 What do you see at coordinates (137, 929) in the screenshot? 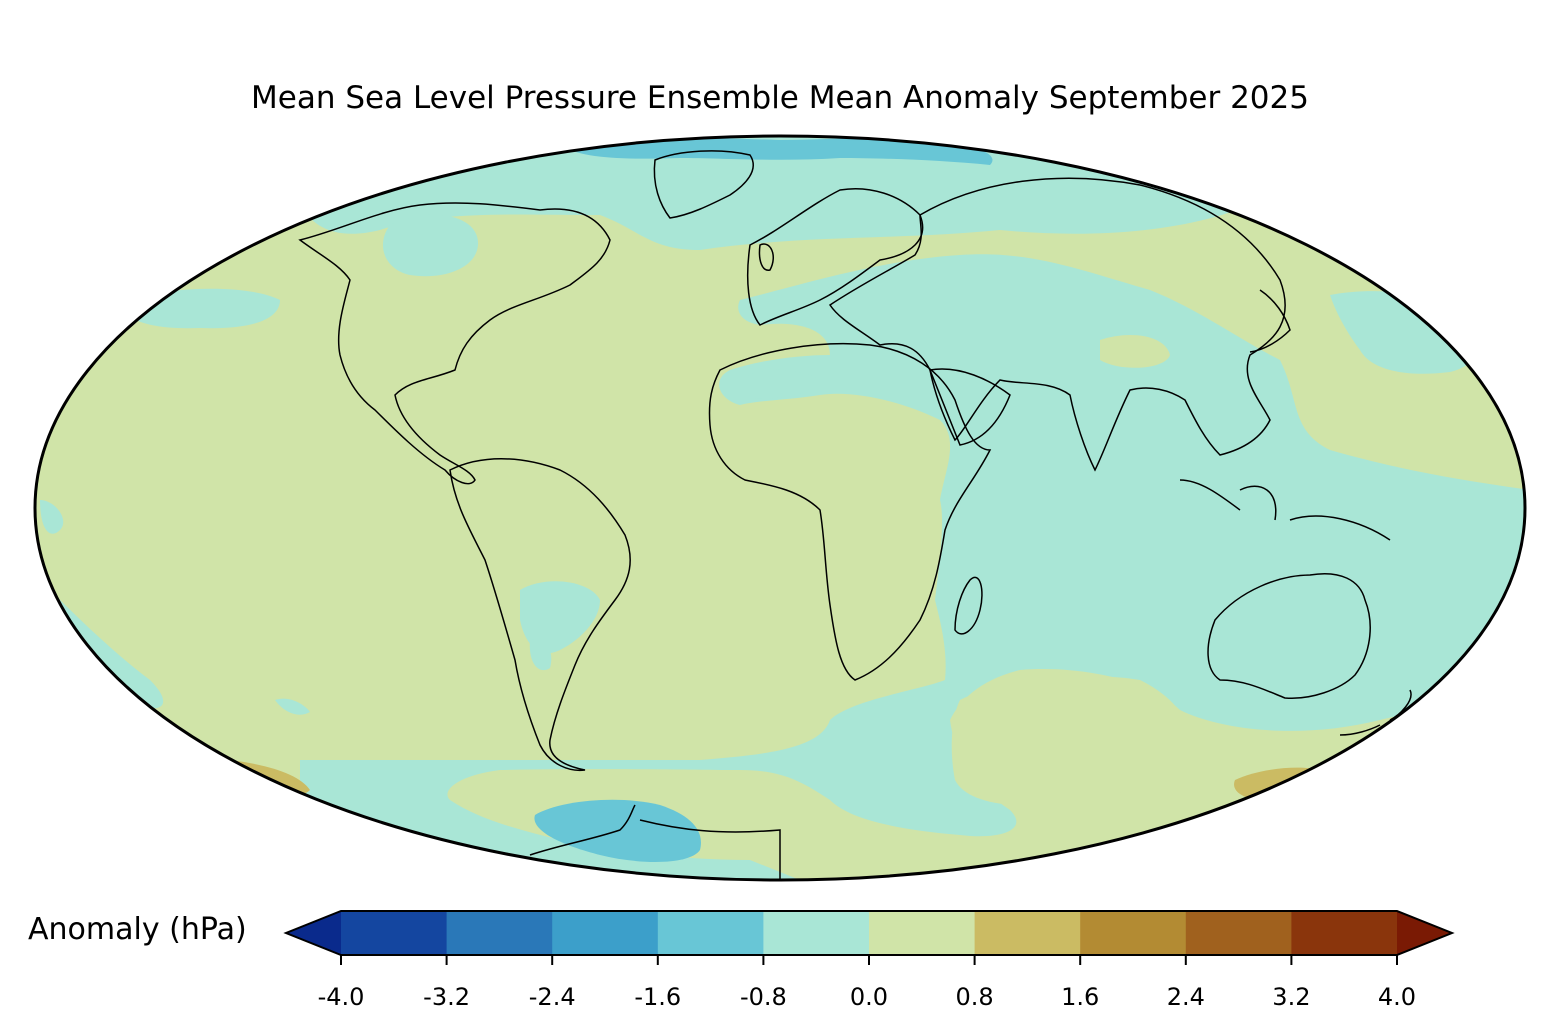
I see `colorbar-label: Anomaly (hPa)` at bounding box center [137, 929].